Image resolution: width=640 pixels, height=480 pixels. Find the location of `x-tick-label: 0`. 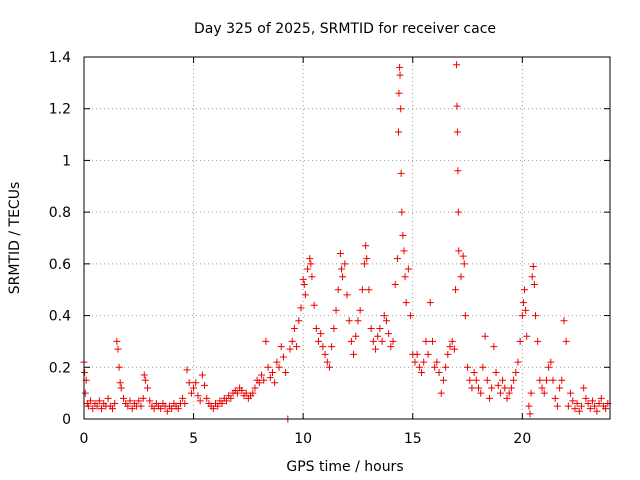

x-tick-label: 0 is located at coordinates (84, 439).